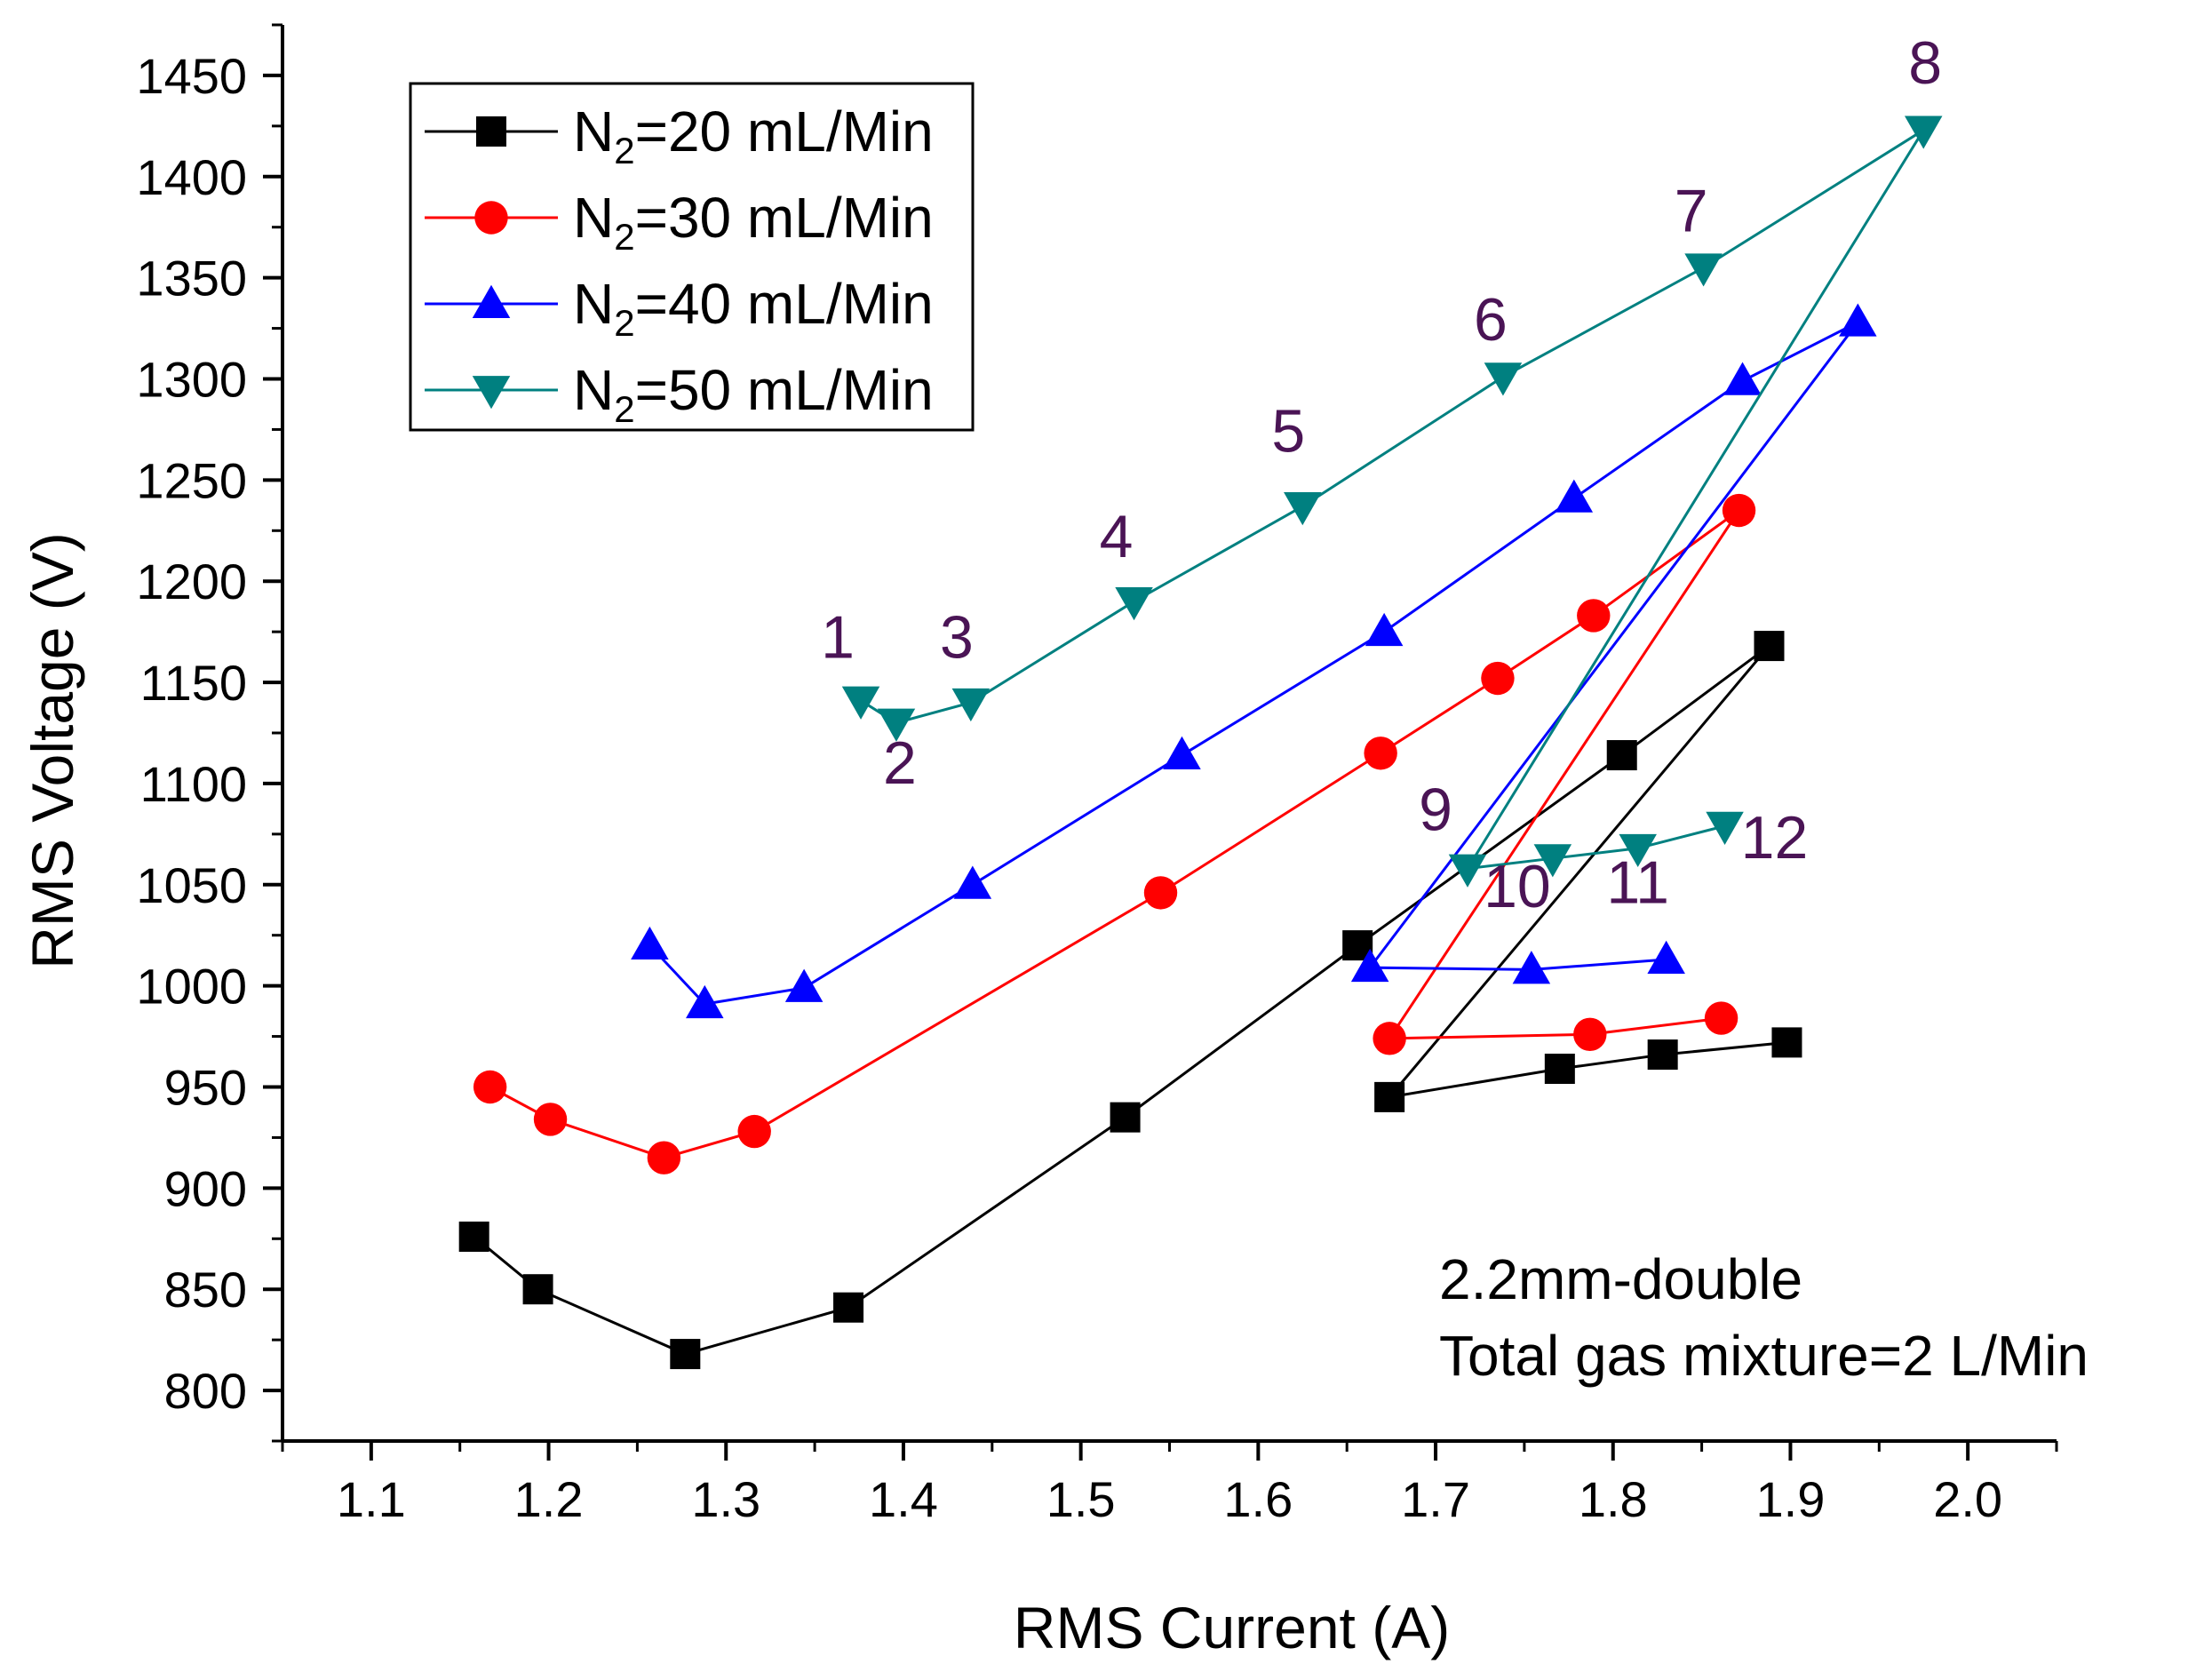 The height and width of the screenshot is (1680, 2212). I want to click on y-tick-label: 900, so click(206, 1188).